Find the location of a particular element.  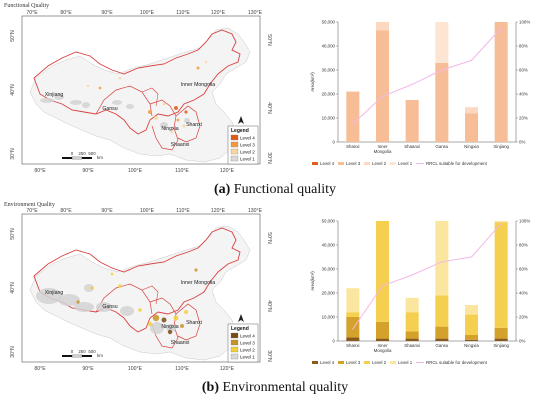

y-tick-label: 30,000 is located at coordinates (329, 269).